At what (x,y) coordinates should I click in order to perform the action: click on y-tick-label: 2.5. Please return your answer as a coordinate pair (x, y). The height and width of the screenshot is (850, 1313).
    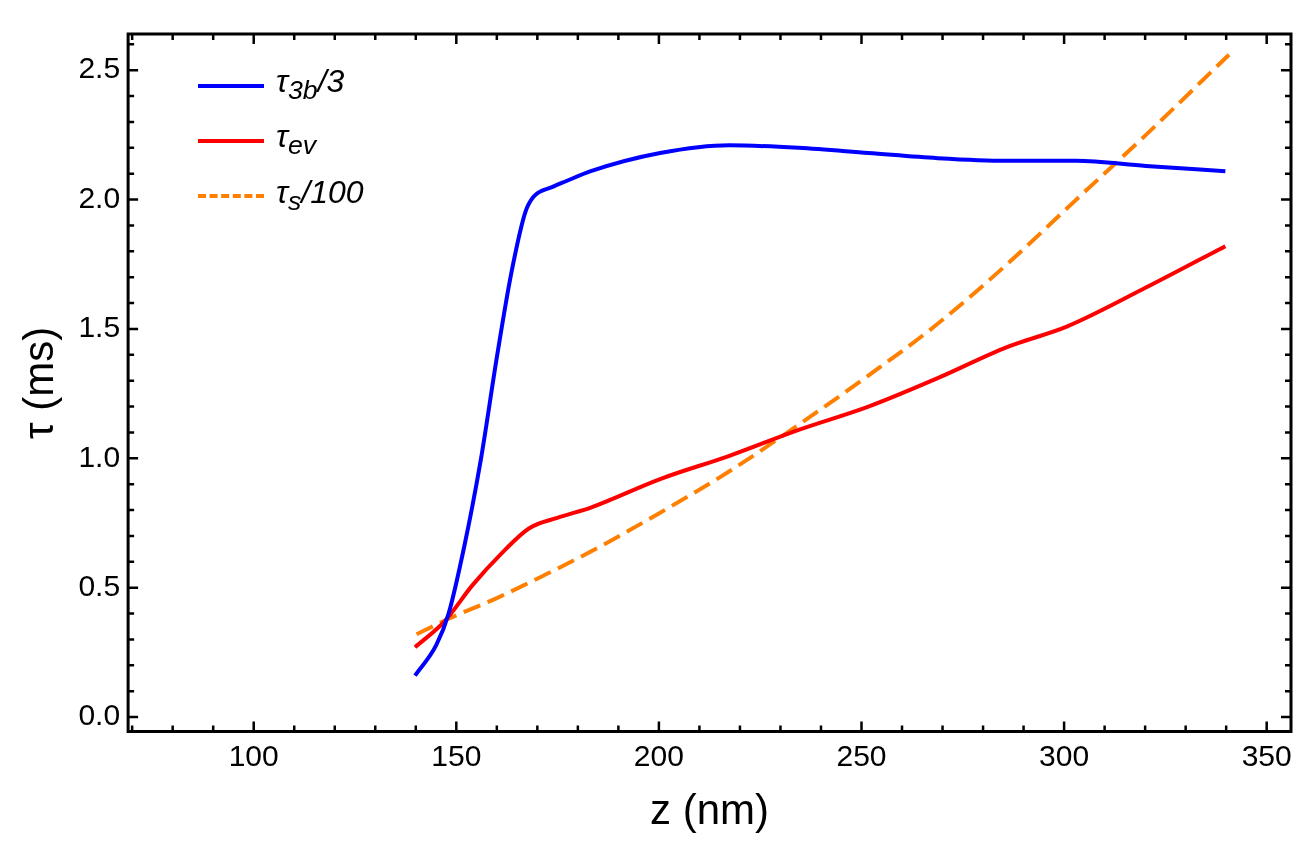
    Looking at the image, I should click on (99, 68).